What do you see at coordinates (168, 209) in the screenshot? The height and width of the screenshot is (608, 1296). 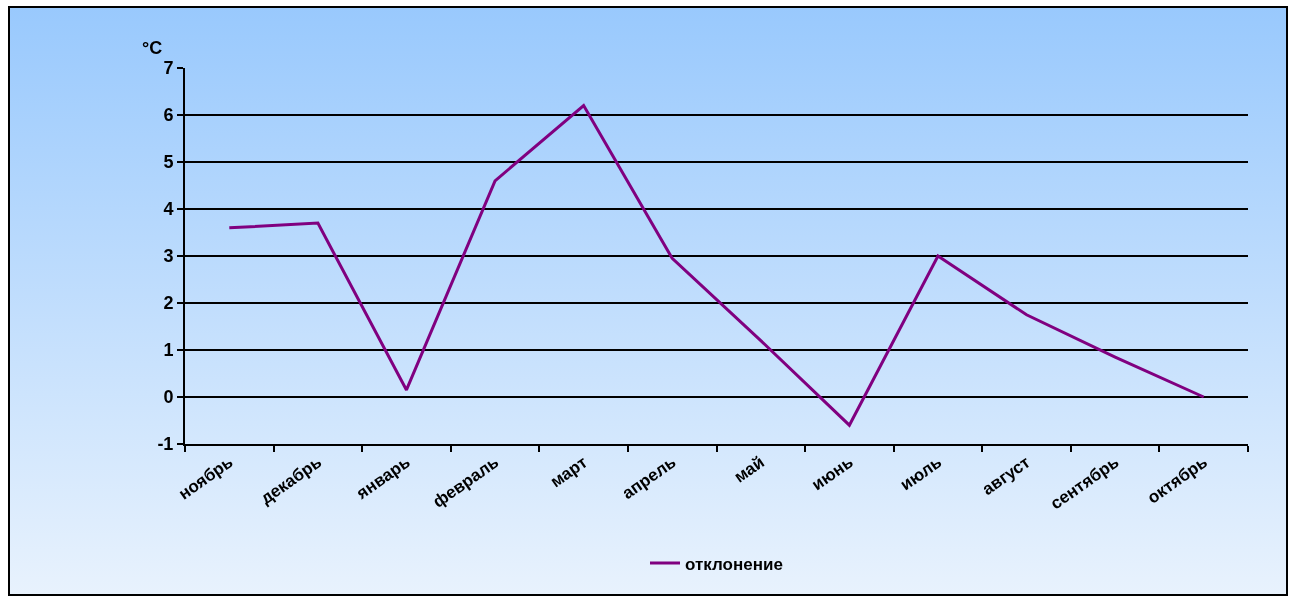 I see `y-tick-label: 4` at bounding box center [168, 209].